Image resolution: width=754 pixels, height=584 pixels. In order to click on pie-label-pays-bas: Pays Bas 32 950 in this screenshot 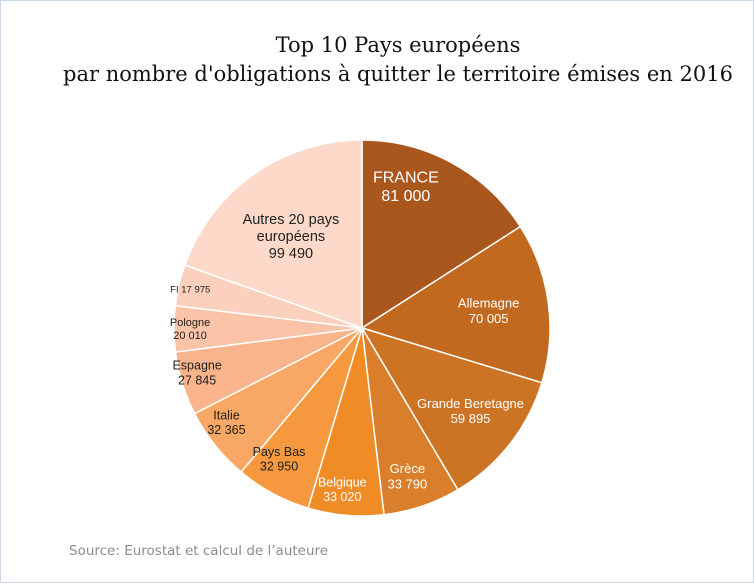, I will do `click(279, 459)`.